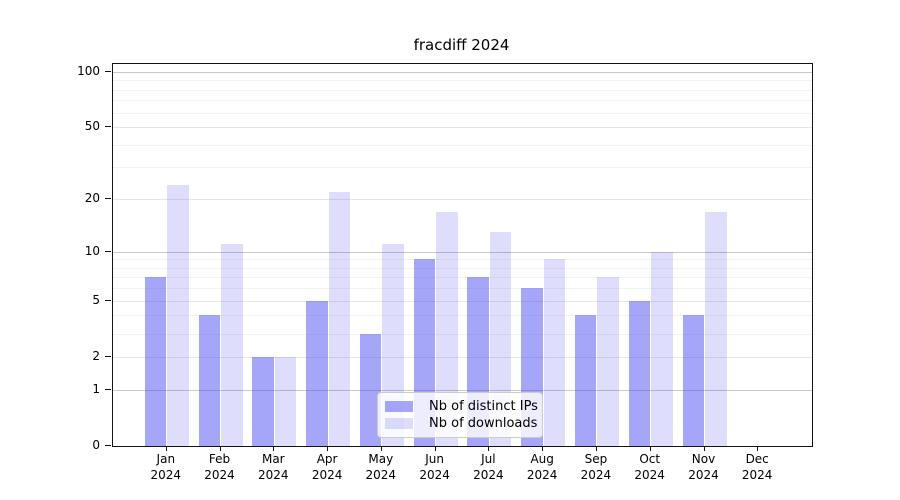  What do you see at coordinates (96, 388) in the screenshot?
I see `y-tick-label: 1` at bounding box center [96, 388].